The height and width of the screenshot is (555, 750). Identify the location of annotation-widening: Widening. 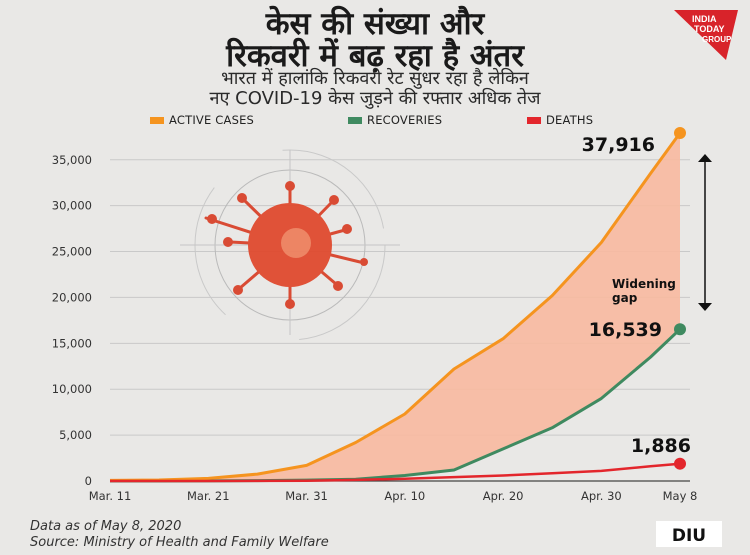
(644, 284).